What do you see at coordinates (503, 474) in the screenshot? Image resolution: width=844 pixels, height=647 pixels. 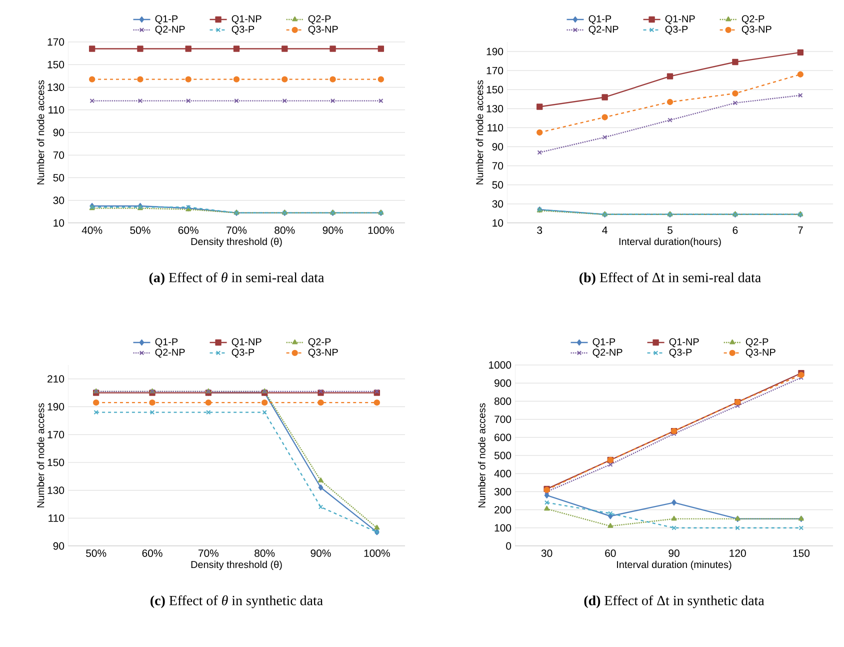 I see `y-tick-label: 400` at bounding box center [503, 474].